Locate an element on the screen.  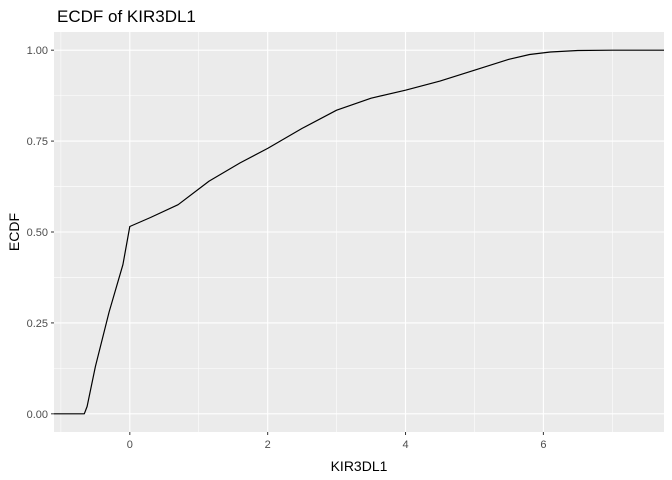
x-axis: 0 2 4 6 is located at coordinates (336, 441).